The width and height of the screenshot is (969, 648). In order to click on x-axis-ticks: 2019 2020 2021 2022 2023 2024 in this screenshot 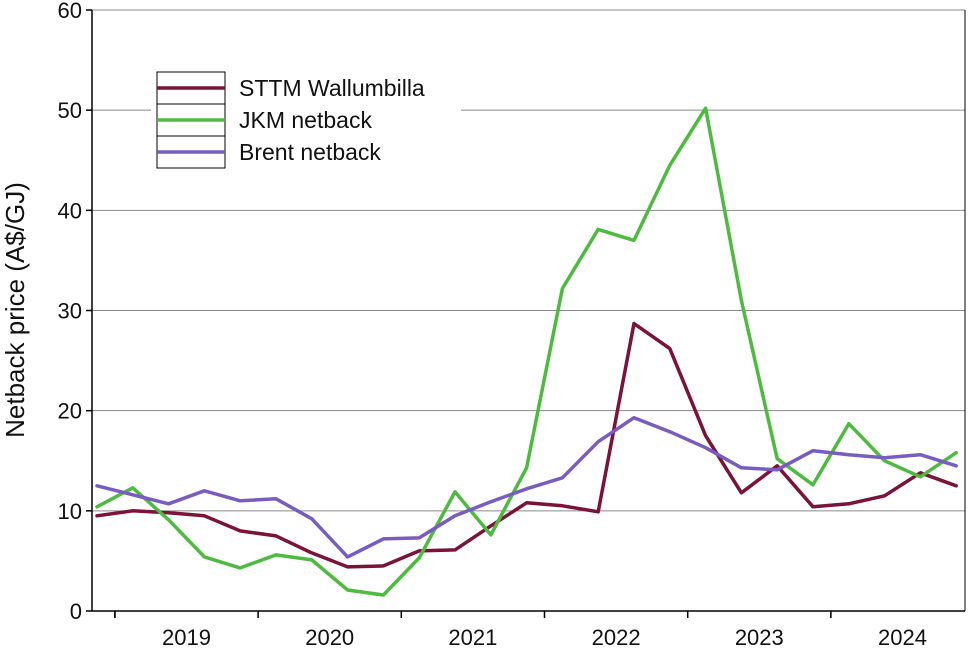, I will do `click(520, 629)`.